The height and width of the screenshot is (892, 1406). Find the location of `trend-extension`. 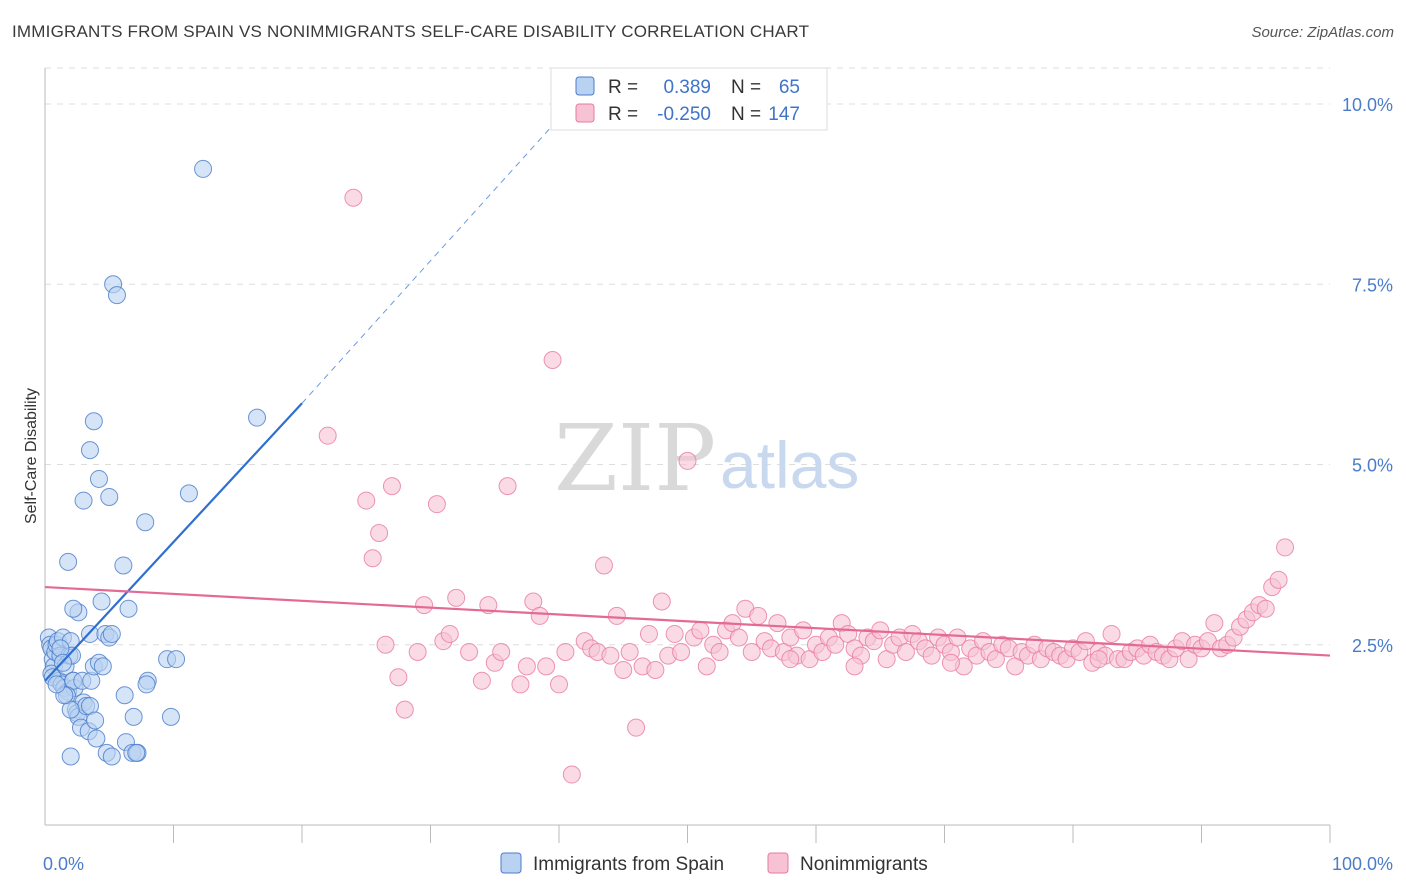

trend-extension is located at coordinates (437, 253).